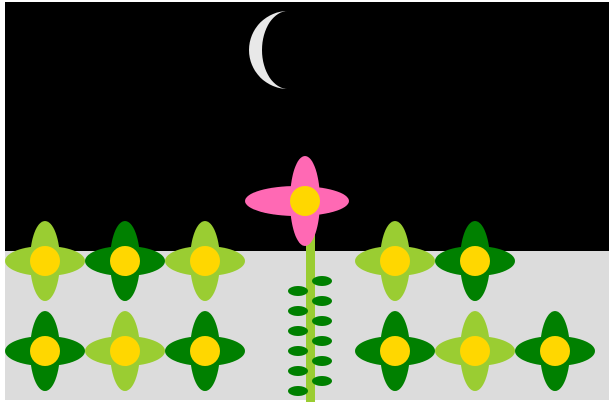 The height and width of the screenshot is (404, 610). Describe the element at coordinates (310, 311) in the screenshot. I see `tall-flower-stem` at that location.